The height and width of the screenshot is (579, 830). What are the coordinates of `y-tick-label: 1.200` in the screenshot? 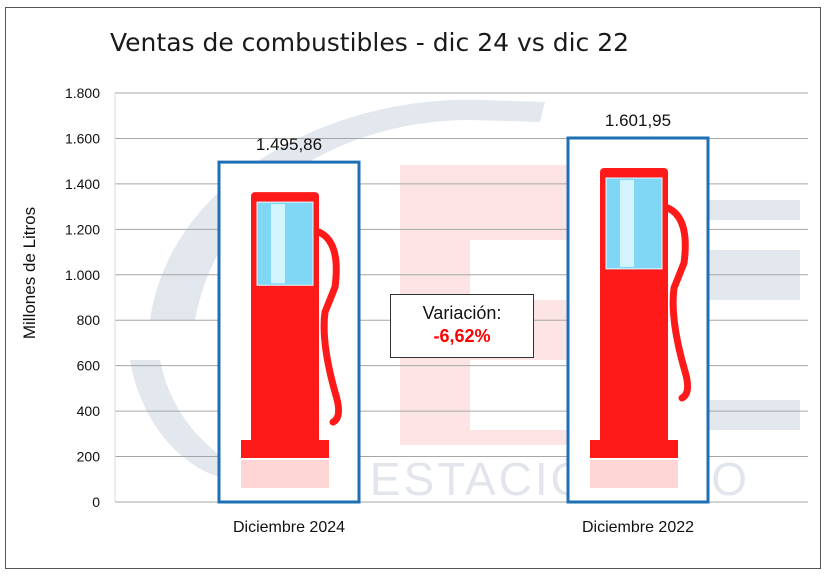 It's located at (82, 229).